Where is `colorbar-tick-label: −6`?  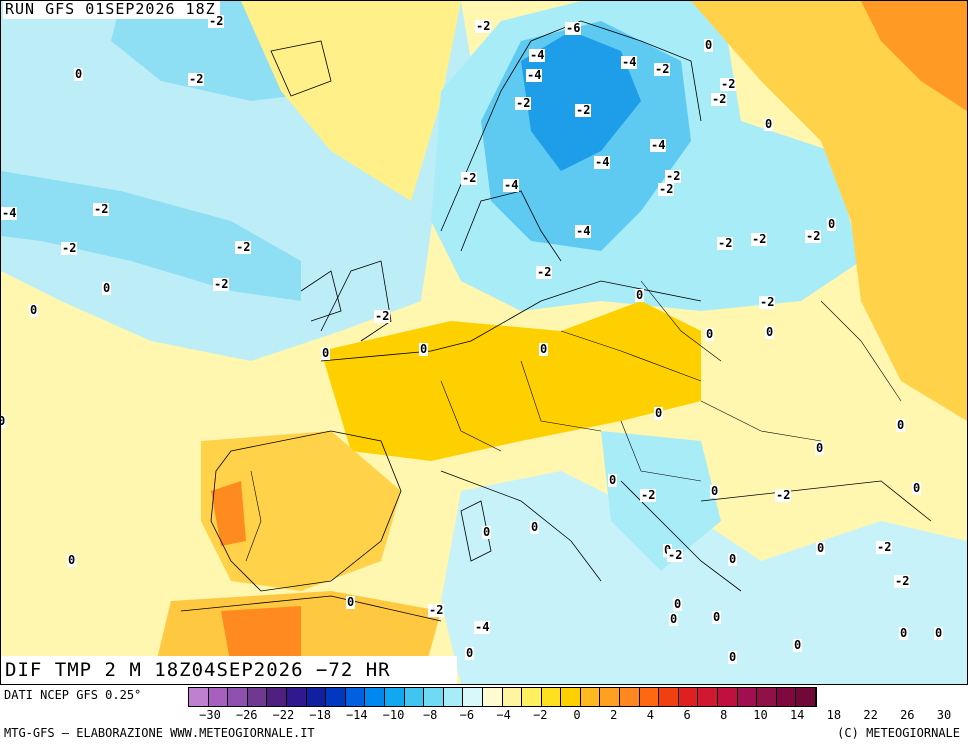
colorbar-tick-label: −6 is located at coordinates (467, 715).